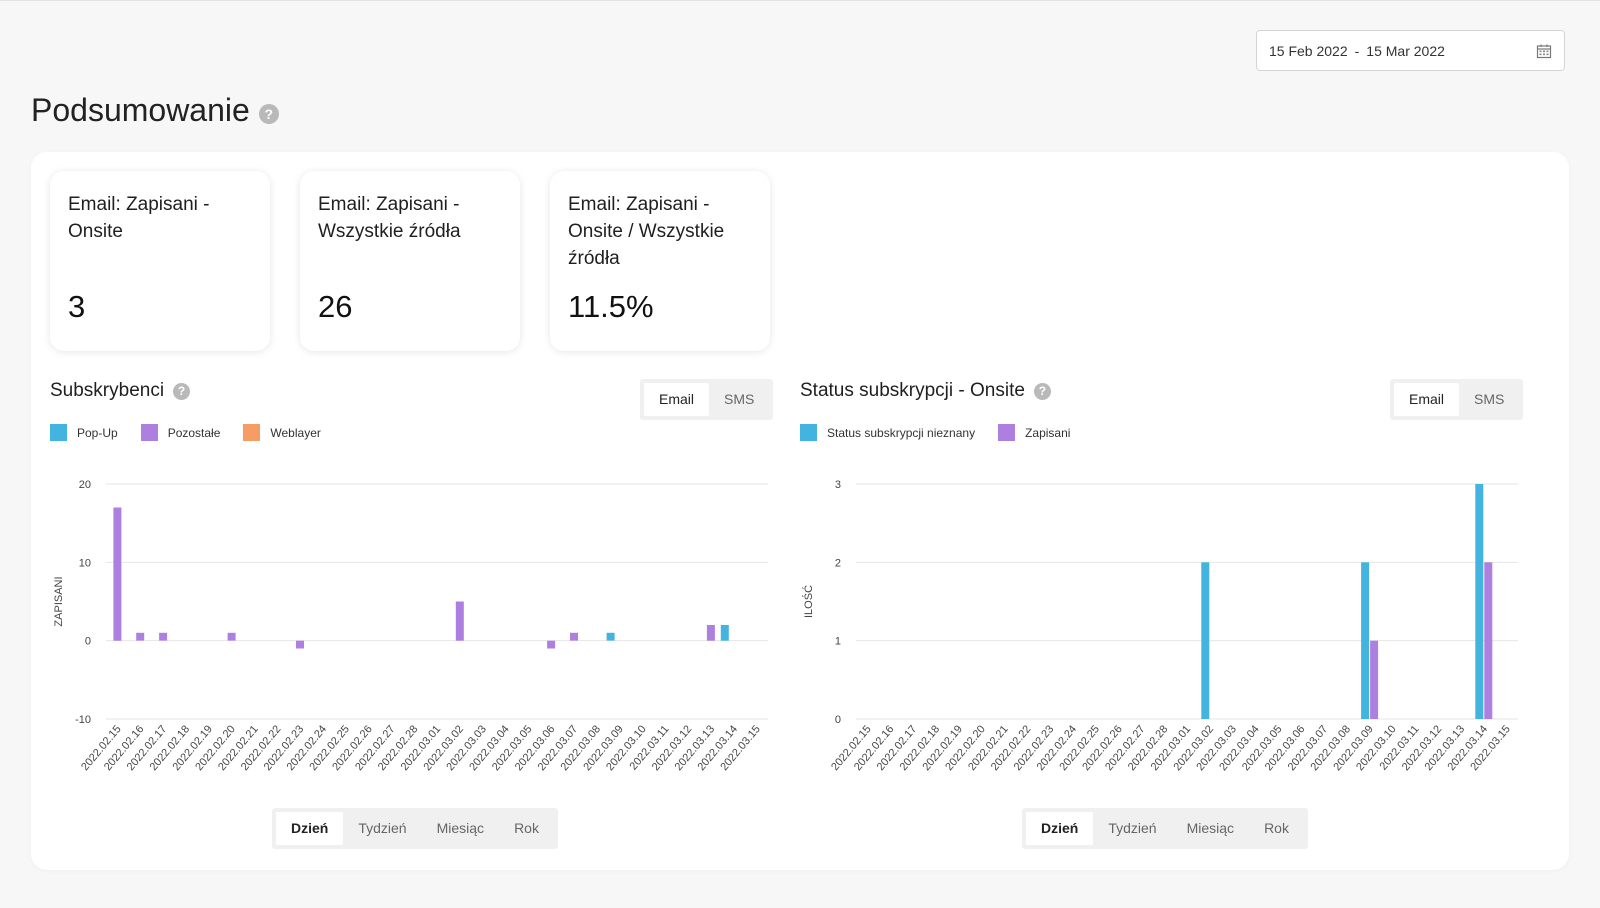  Describe the element at coordinates (838, 642) in the screenshot. I see `y-tick-label: 1` at that location.